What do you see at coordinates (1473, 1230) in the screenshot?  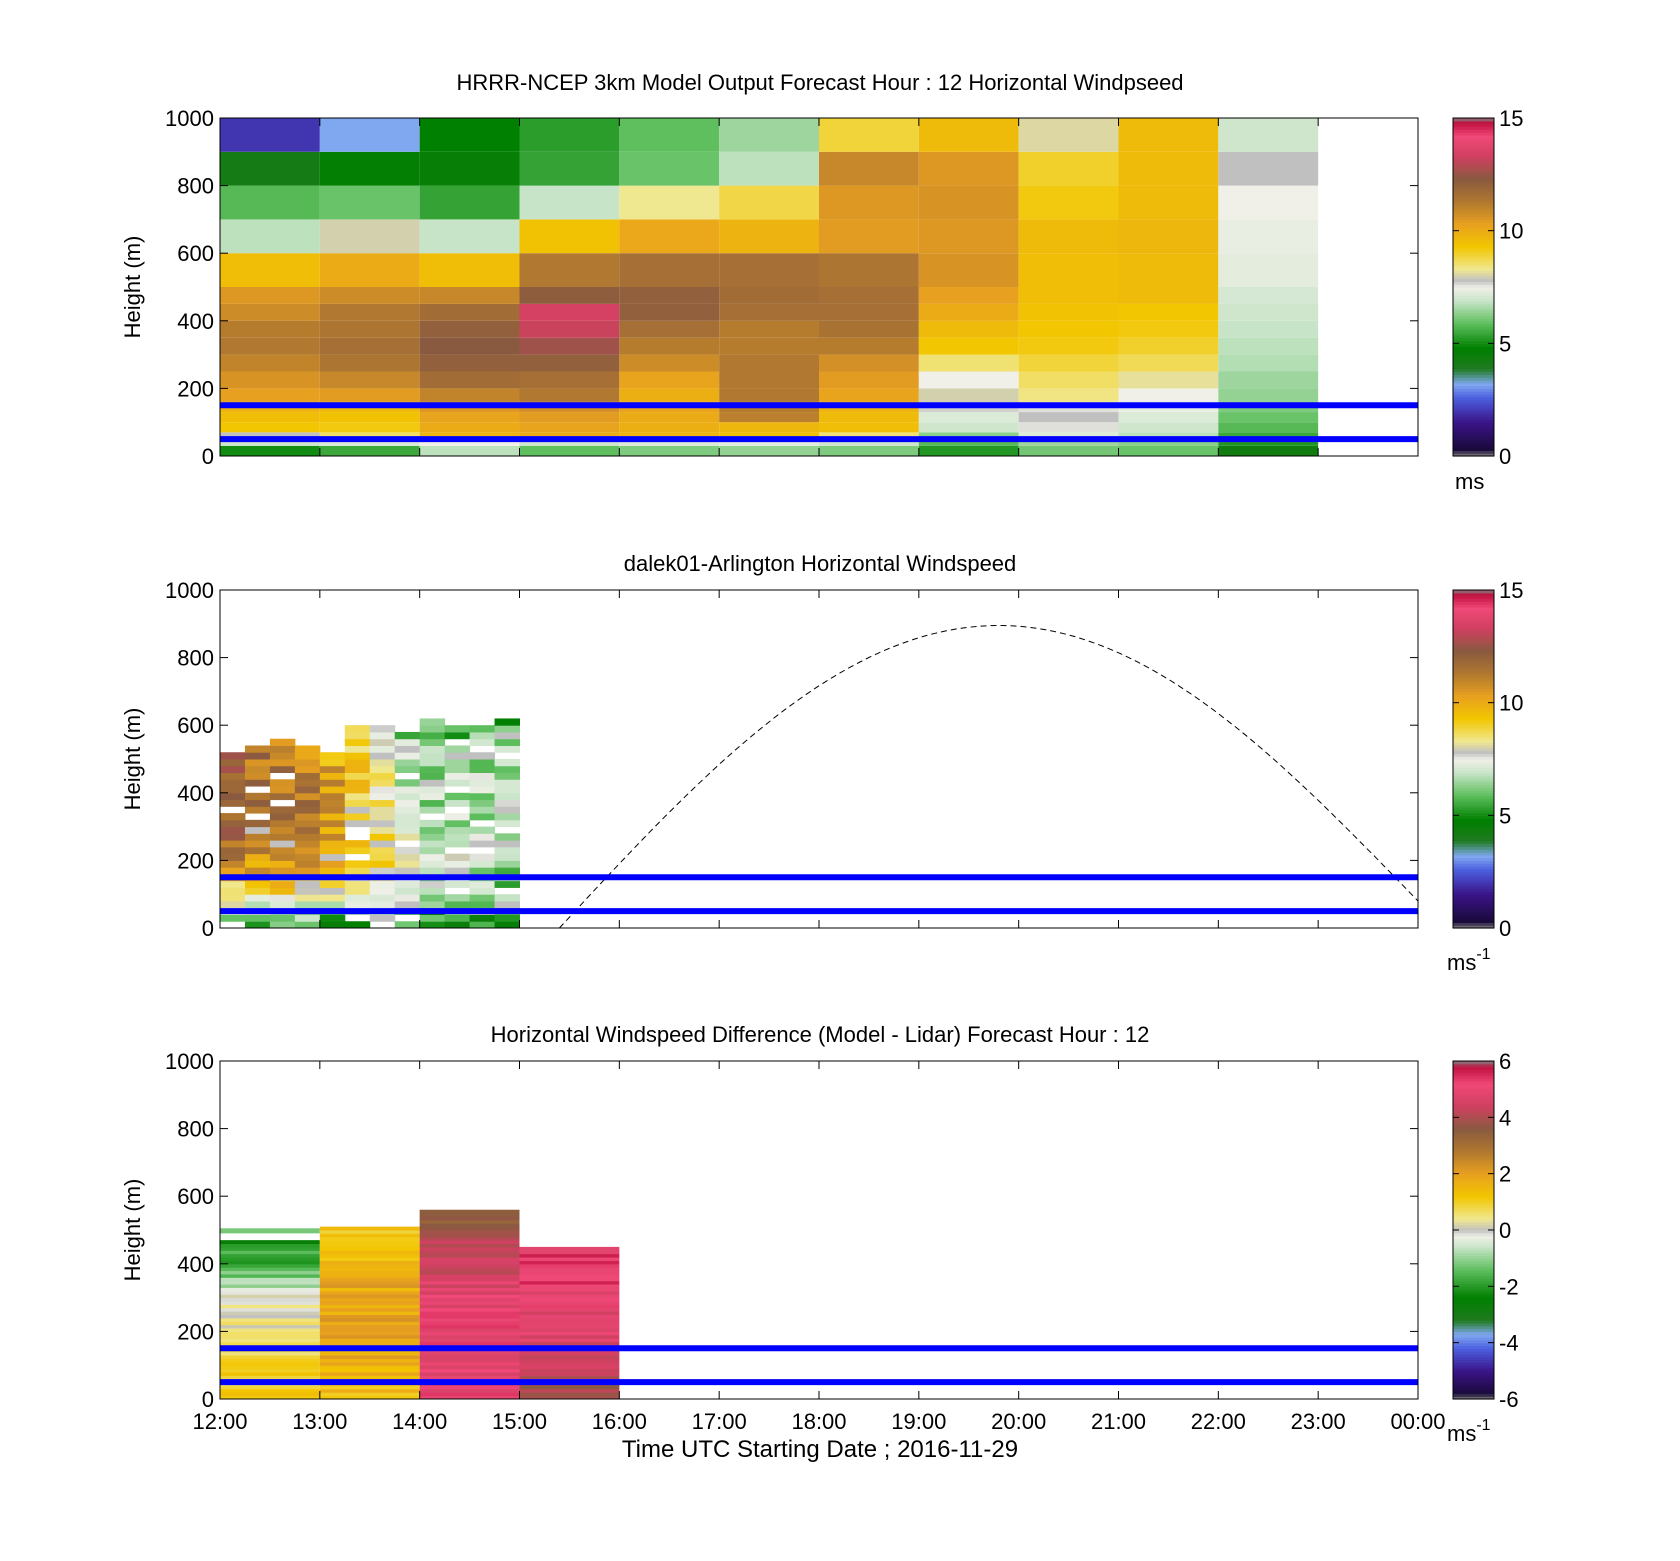 I see `panel-difference-colorbar-scale` at bounding box center [1473, 1230].